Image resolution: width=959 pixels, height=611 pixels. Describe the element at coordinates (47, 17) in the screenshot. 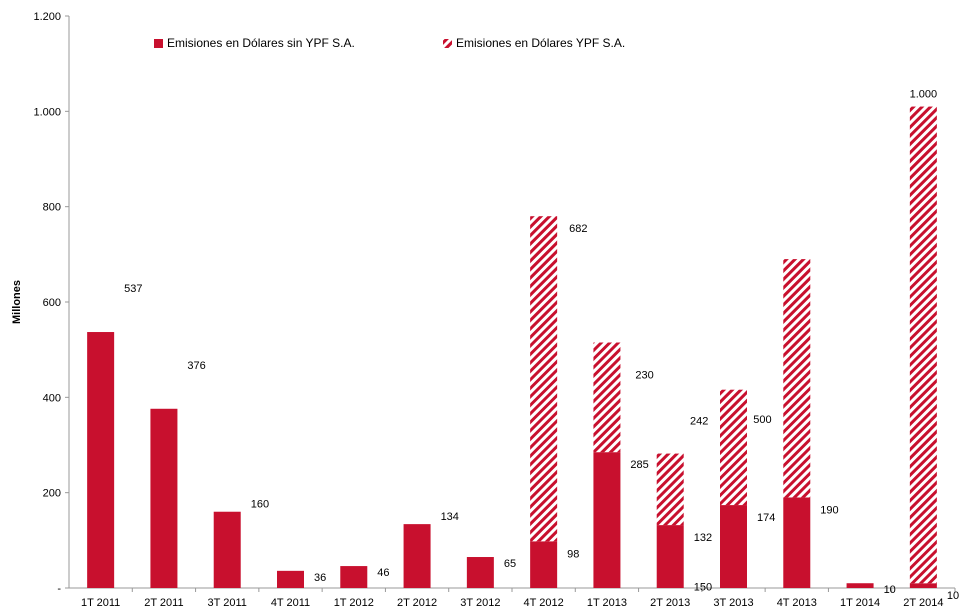

I see `y-tick-label: 1.200` at that location.